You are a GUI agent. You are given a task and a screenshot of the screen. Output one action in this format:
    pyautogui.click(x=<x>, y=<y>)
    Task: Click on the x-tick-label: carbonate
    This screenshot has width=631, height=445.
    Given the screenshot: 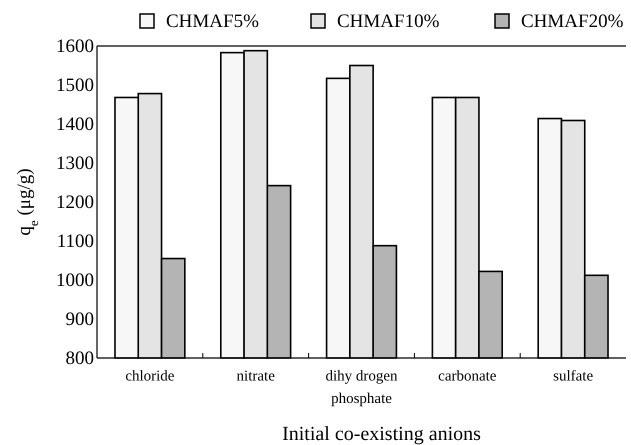 What is the action you would take?
    pyautogui.click(x=467, y=376)
    